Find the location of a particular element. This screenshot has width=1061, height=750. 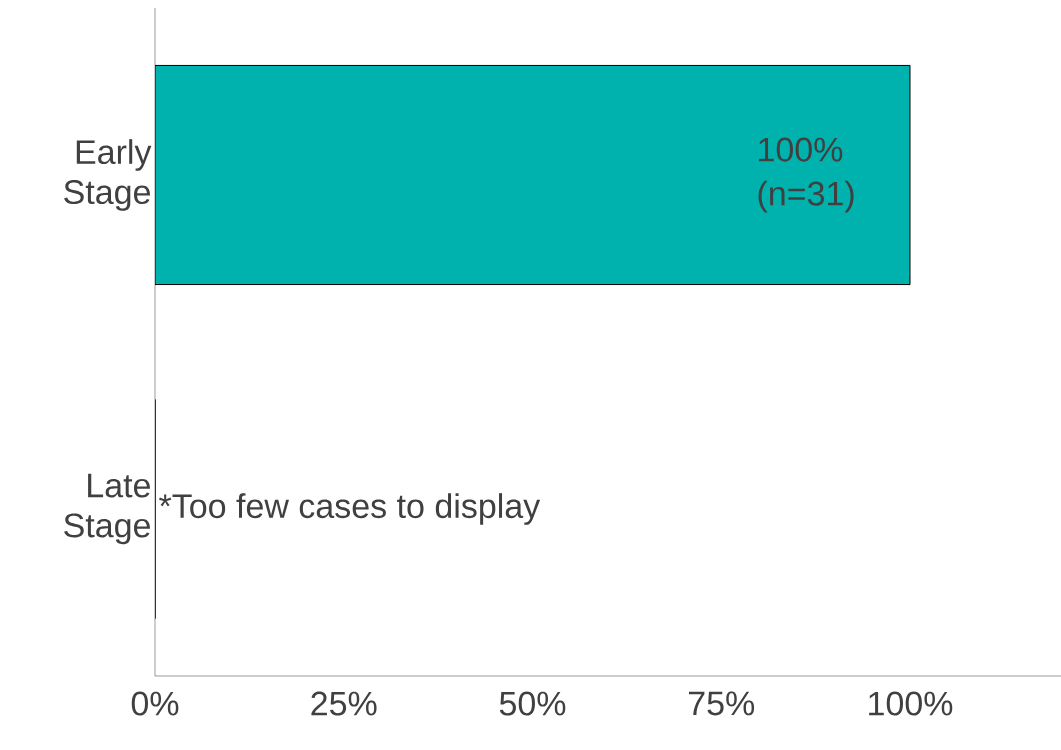

data-label: 100% (n=31) is located at coordinates (806, 175).